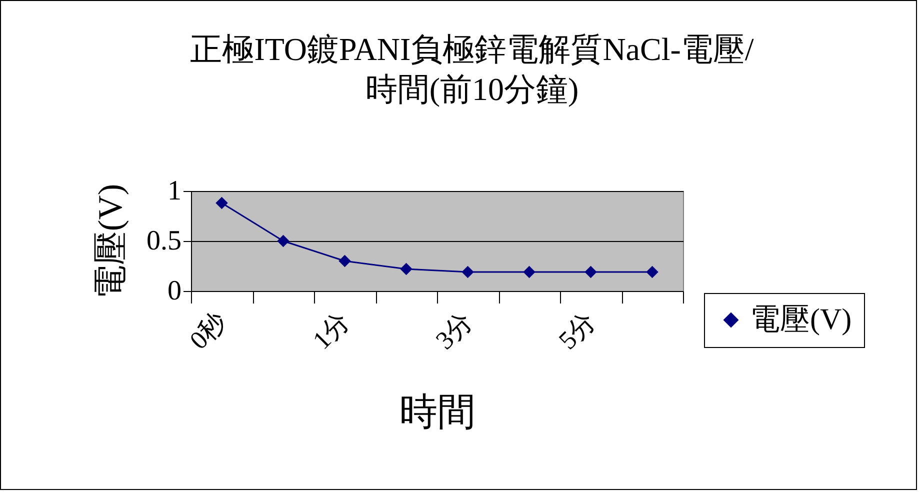 The height and width of the screenshot is (492, 919). What do you see at coordinates (454, 330) in the screenshot?
I see `x-tick-label: 3分` at bounding box center [454, 330].